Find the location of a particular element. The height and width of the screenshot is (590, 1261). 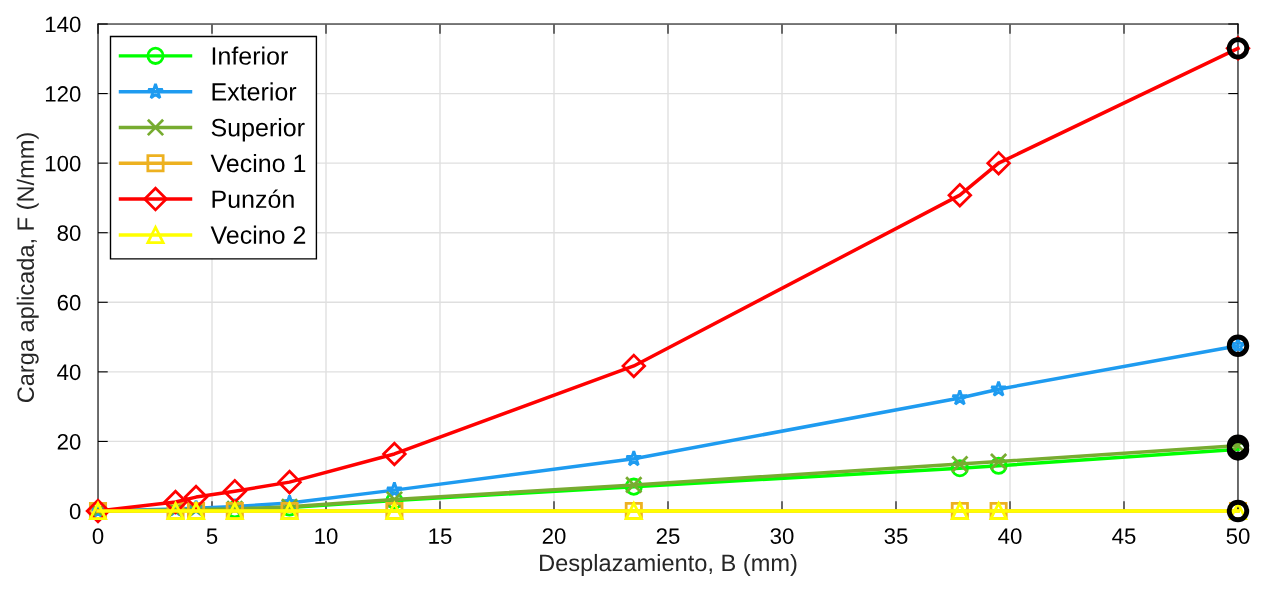

x-tick-label: 20 is located at coordinates (554, 536).